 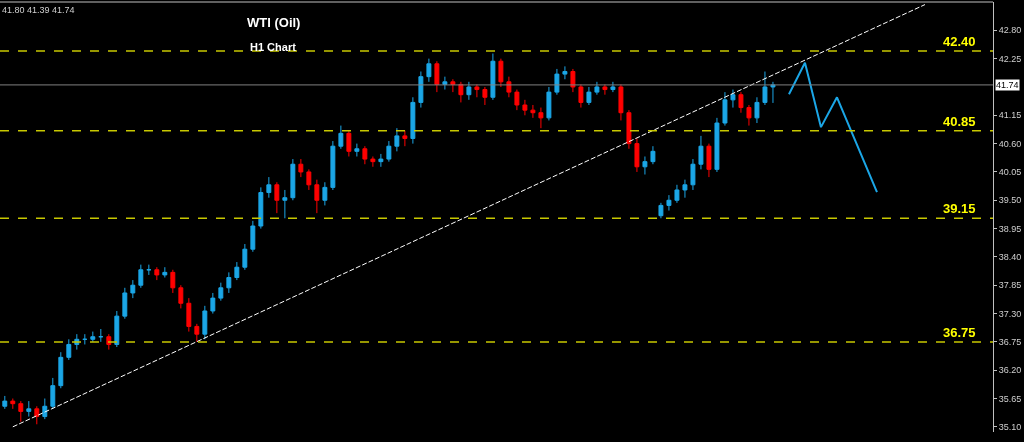 I want to click on y-tick-label: 37.85, so click(x=1010, y=285).